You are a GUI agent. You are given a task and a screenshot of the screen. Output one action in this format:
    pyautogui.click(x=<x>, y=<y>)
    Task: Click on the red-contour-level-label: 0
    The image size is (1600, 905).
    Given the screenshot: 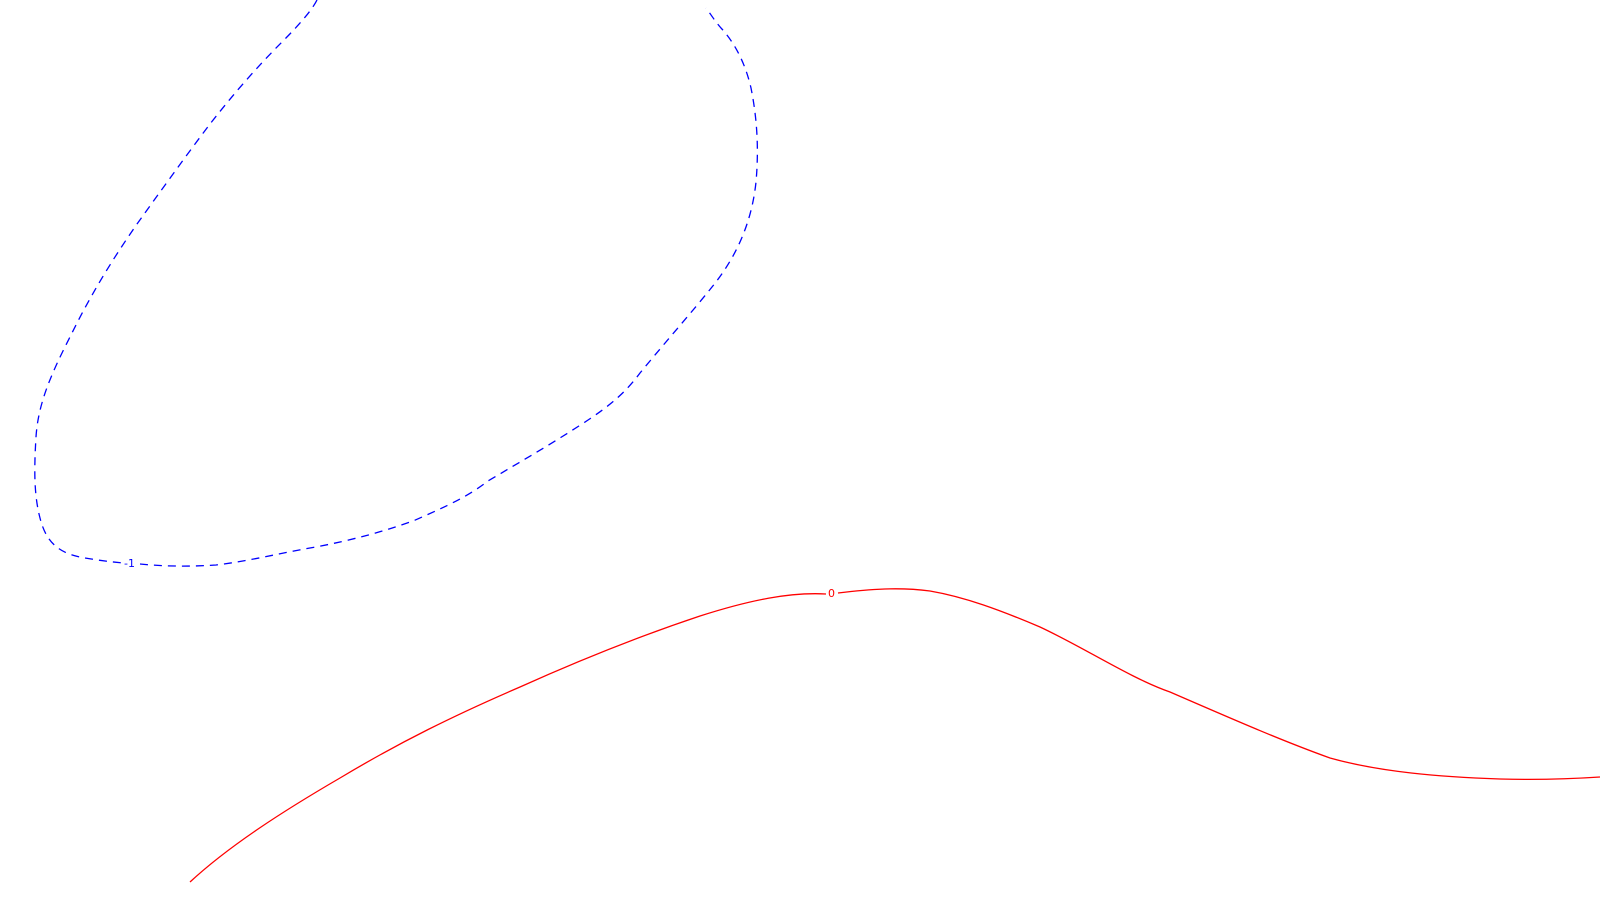 What is the action you would take?
    pyautogui.click(x=831, y=593)
    